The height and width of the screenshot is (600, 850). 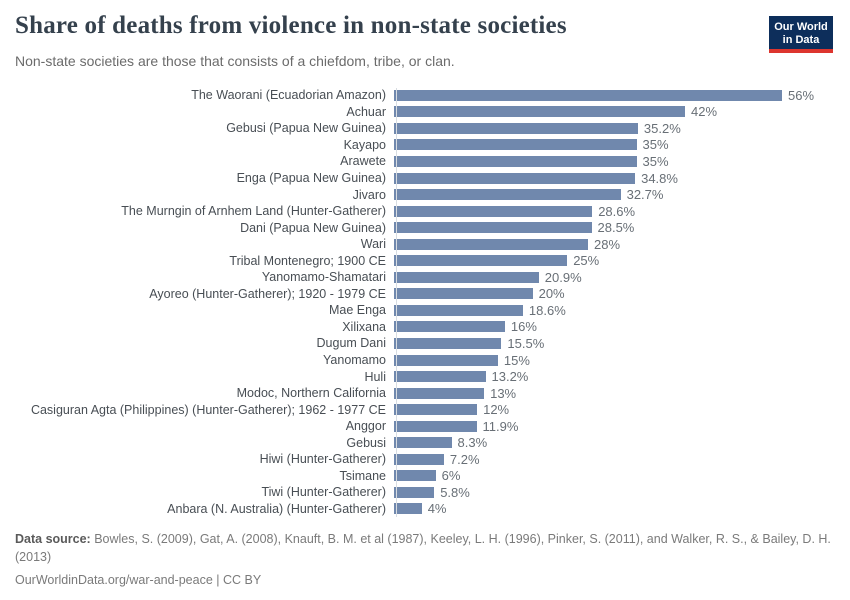 I want to click on bar-track: 20%, so click(x=618, y=293).